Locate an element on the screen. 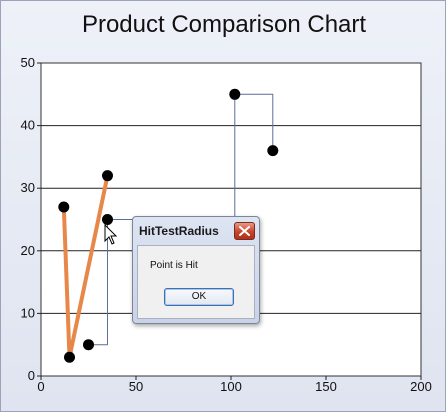 Image resolution: width=446 pixels, height=412 pixels. dialog-titlebar: HitTestRadius is located at coordinates (196, 231).